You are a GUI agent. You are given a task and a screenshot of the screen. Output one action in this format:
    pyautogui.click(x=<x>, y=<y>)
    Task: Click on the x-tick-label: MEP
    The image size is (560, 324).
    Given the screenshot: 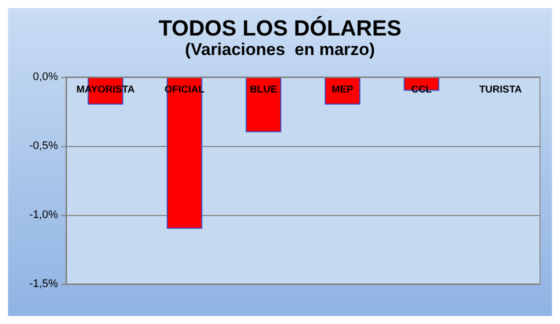 What is the action you would take?
    pyautogui.click(x=343, y=90)
    